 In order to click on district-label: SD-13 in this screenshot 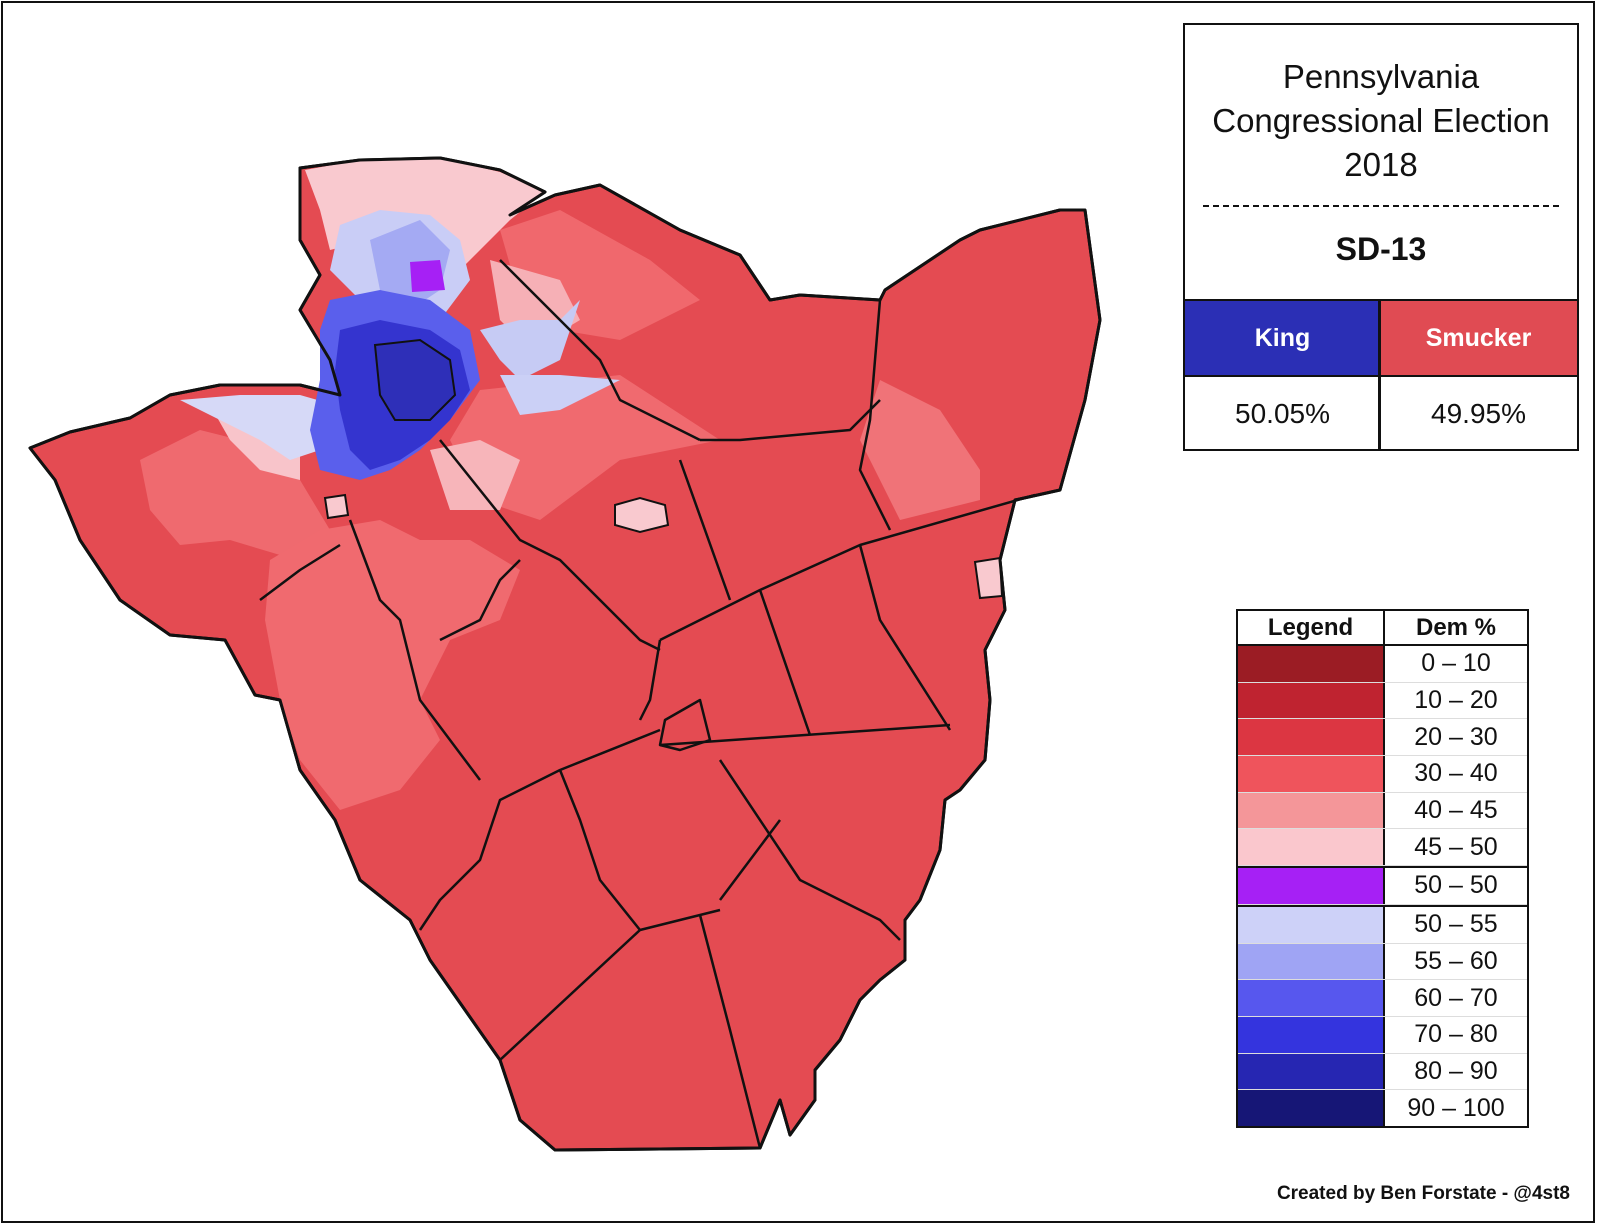, I will do `click(1381, 249)`.